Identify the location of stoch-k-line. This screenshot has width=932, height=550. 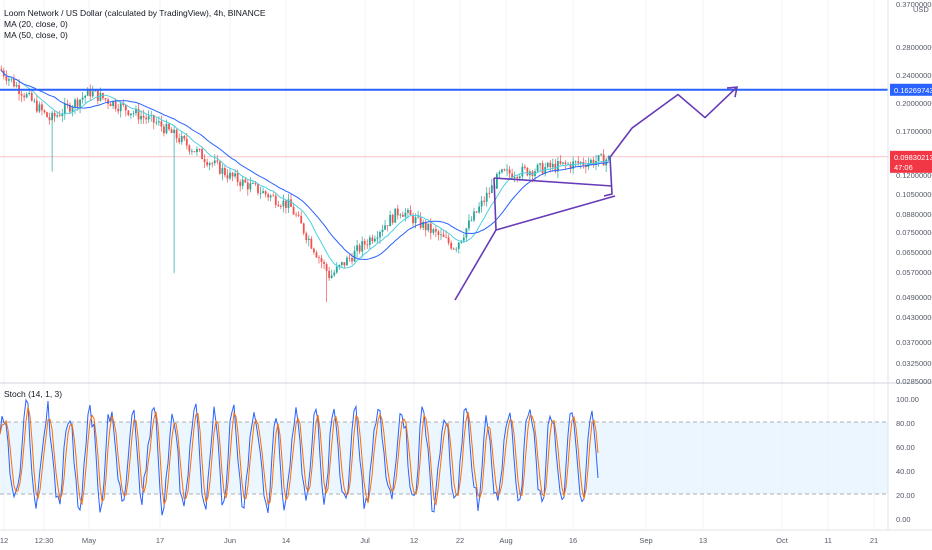
(299, 457).